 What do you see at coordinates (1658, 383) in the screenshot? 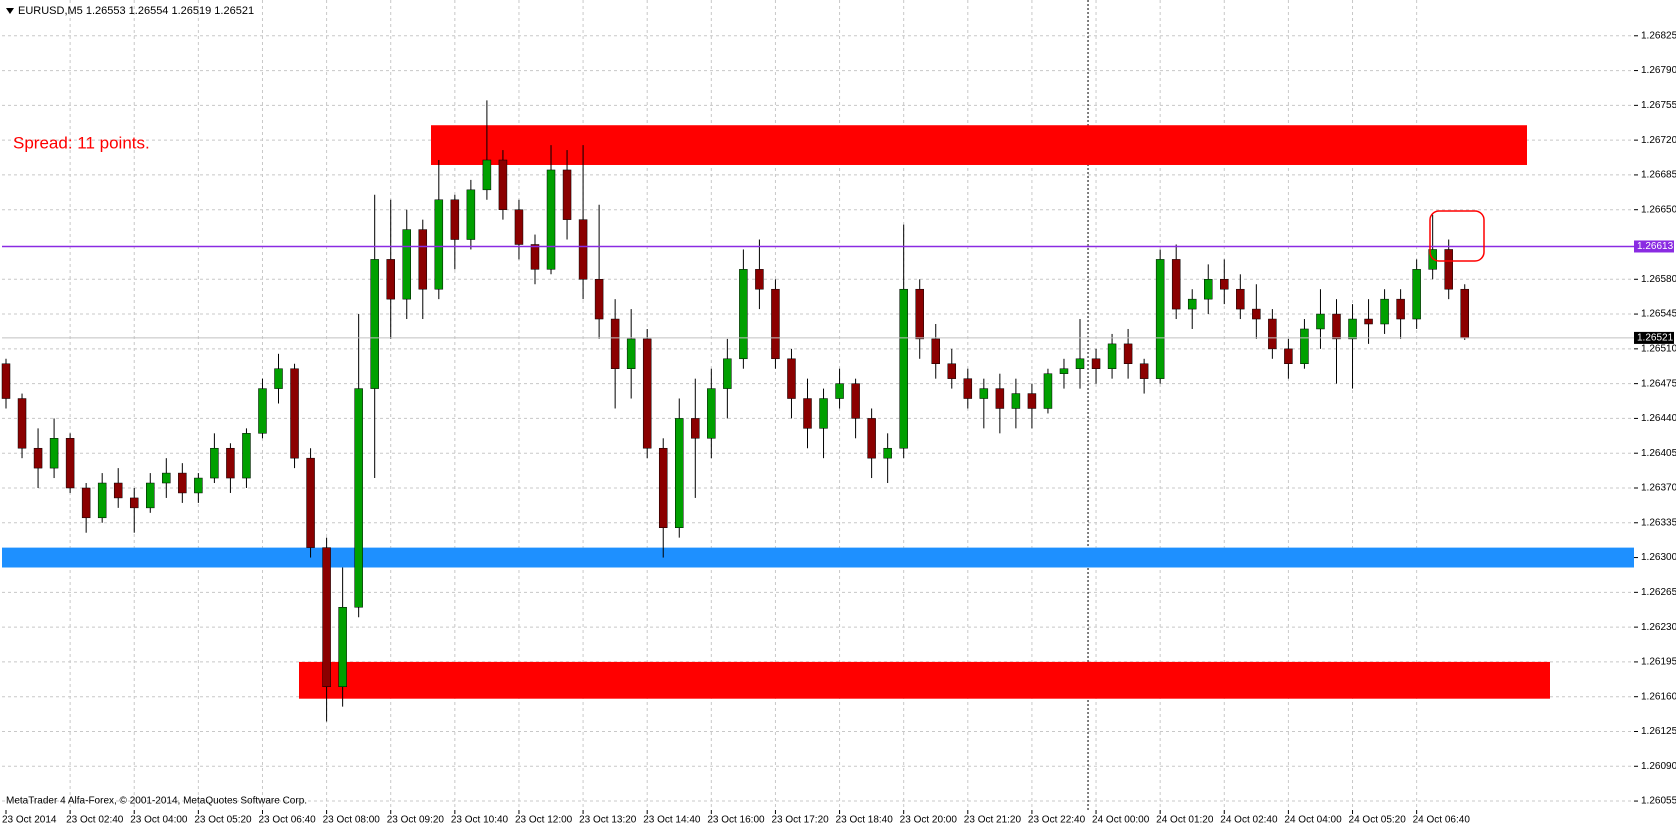
I see `y-tick-label: 1.26475` at bounding box center [1658, 383].